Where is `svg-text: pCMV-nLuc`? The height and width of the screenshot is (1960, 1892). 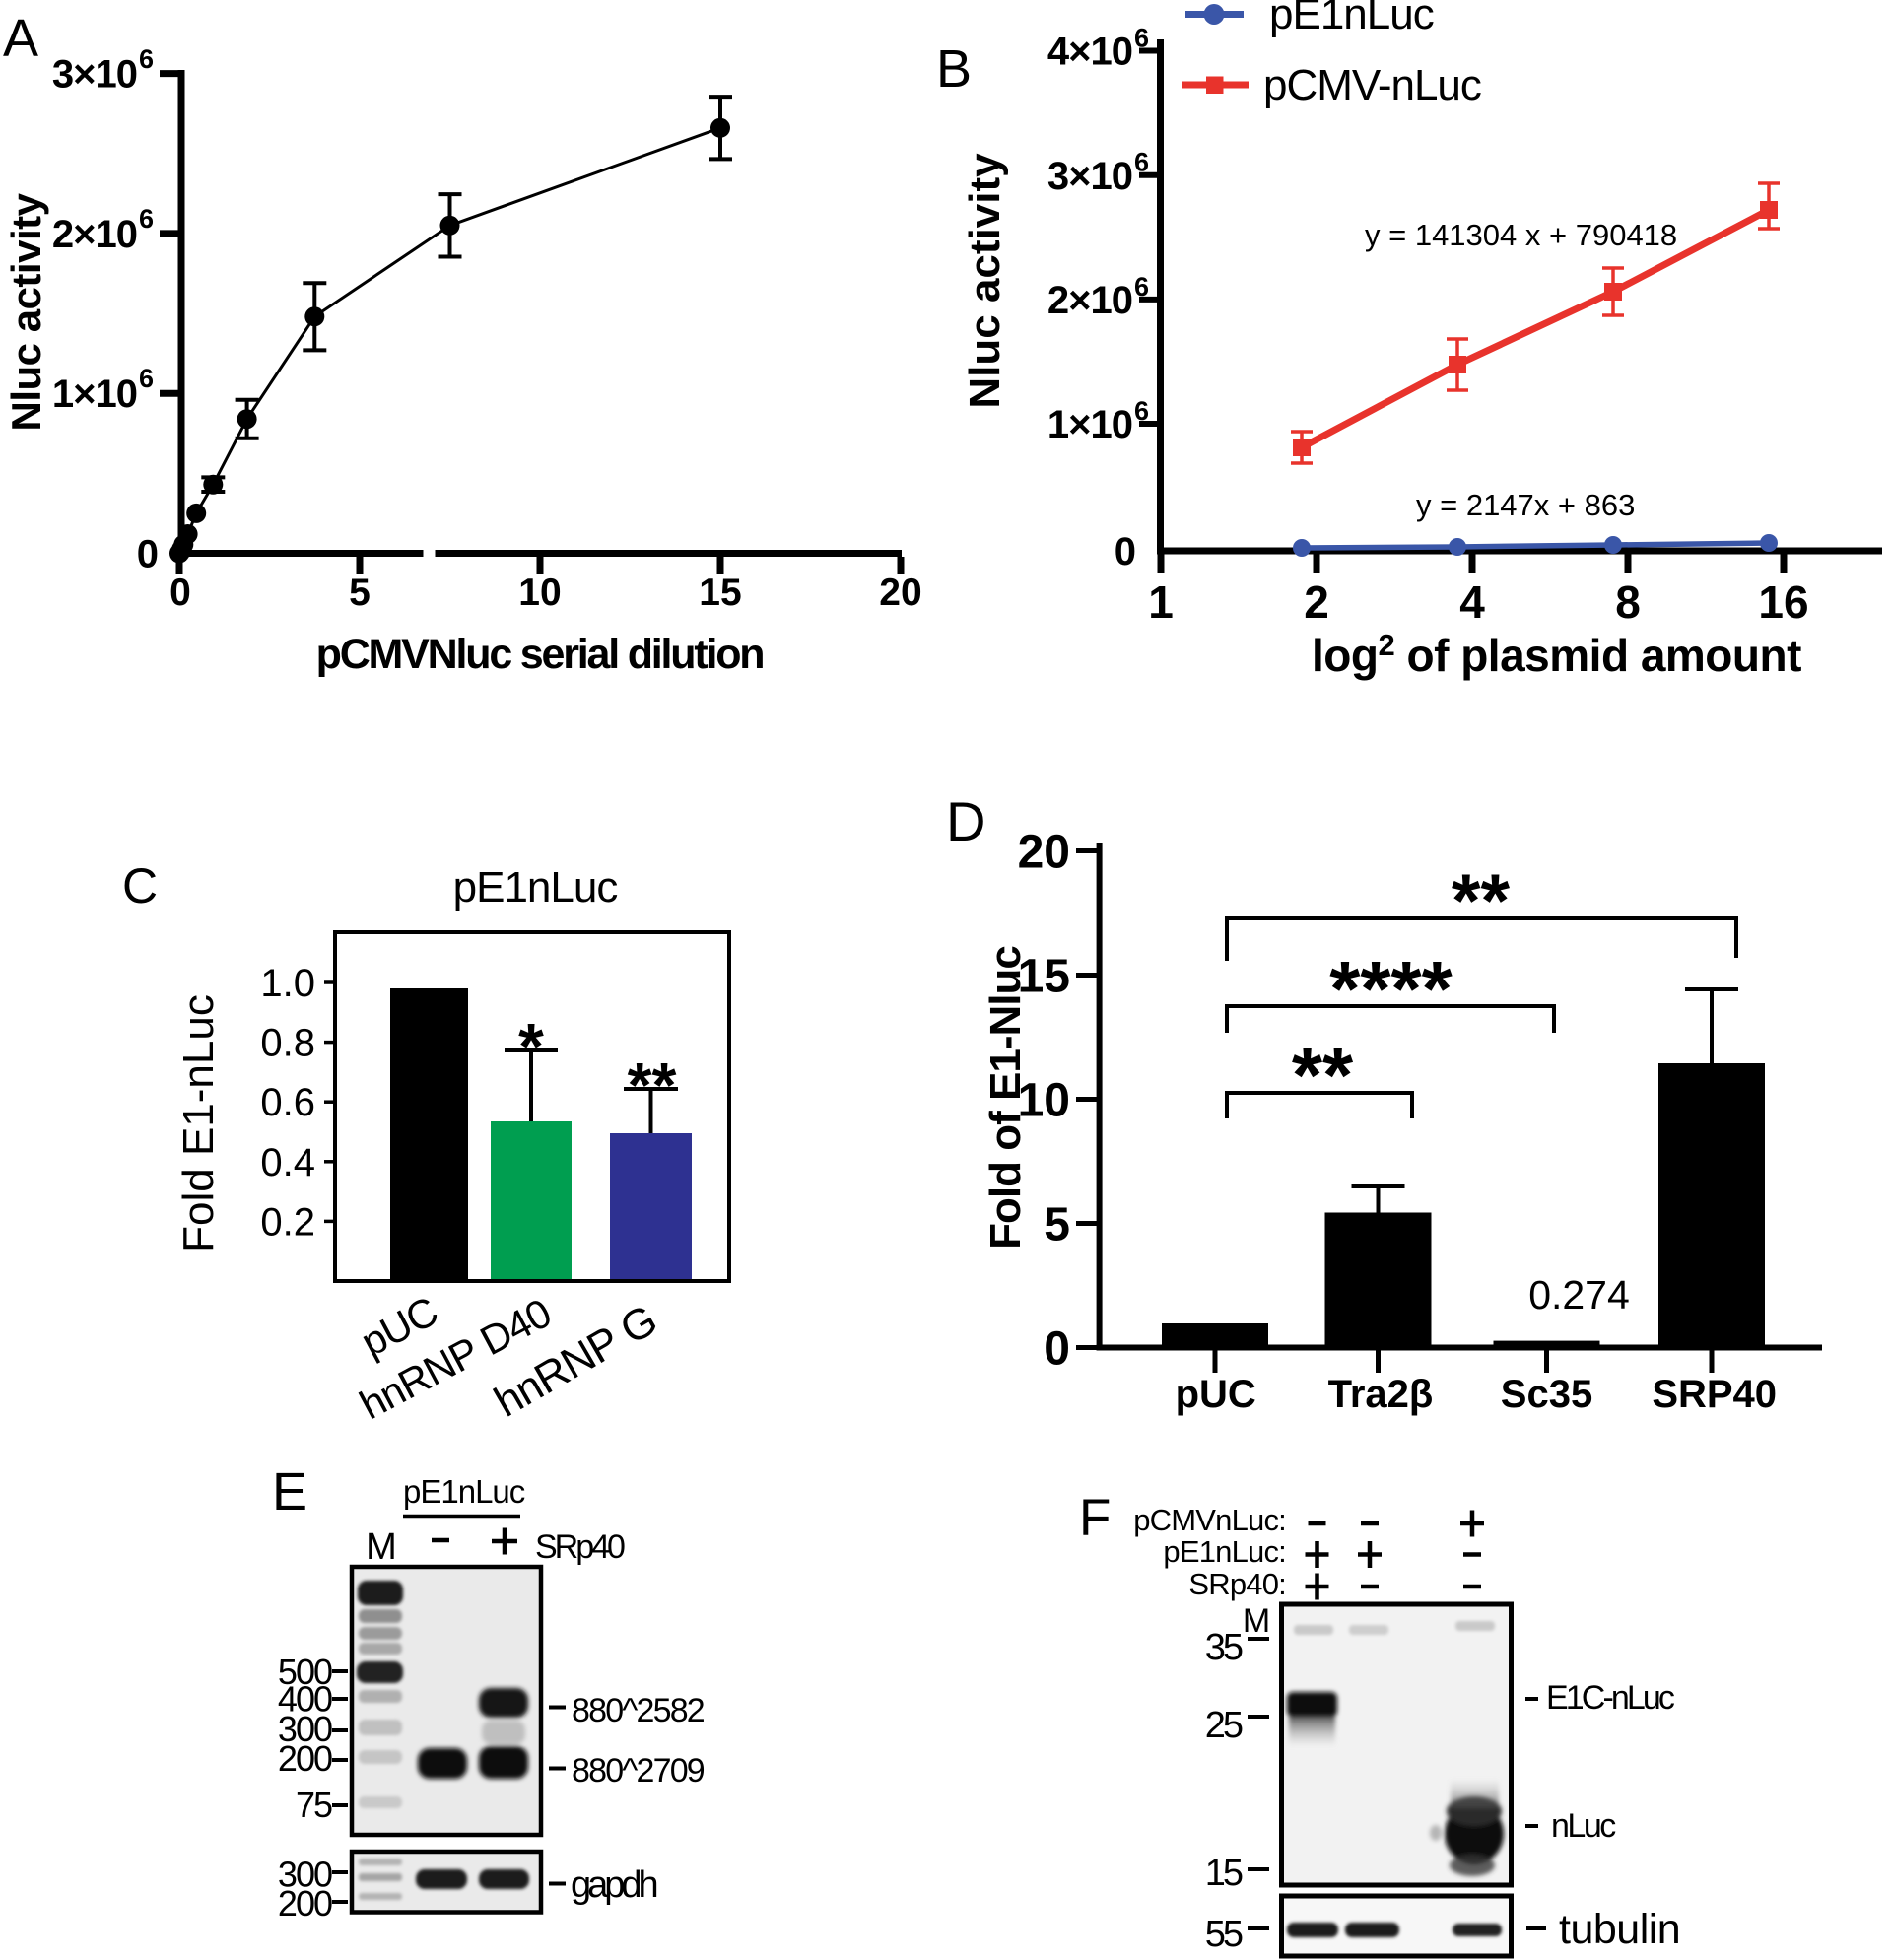
svg-text: pCMV-nLuc is located at coordinates (1372, 85).